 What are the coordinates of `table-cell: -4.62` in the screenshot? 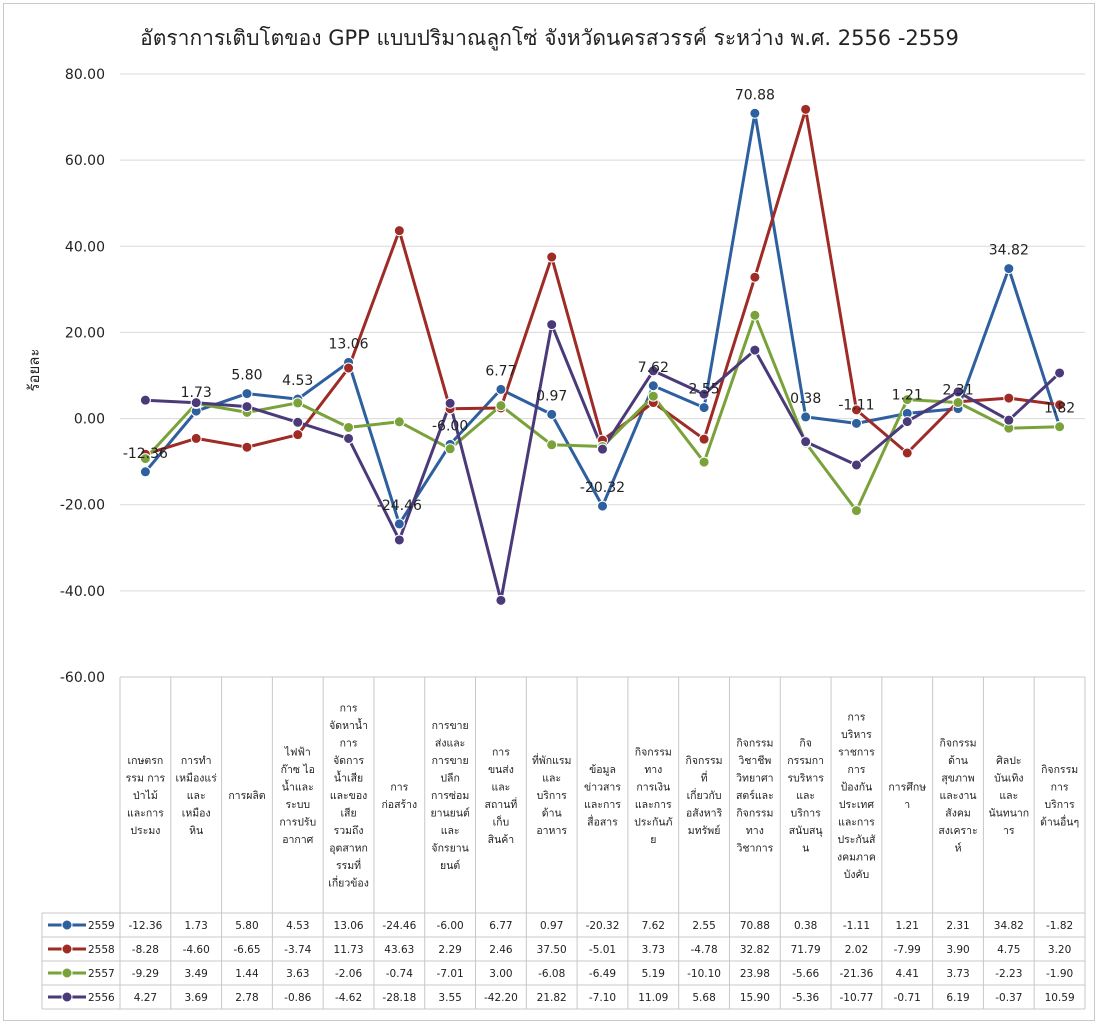 It's located at (348, 998).